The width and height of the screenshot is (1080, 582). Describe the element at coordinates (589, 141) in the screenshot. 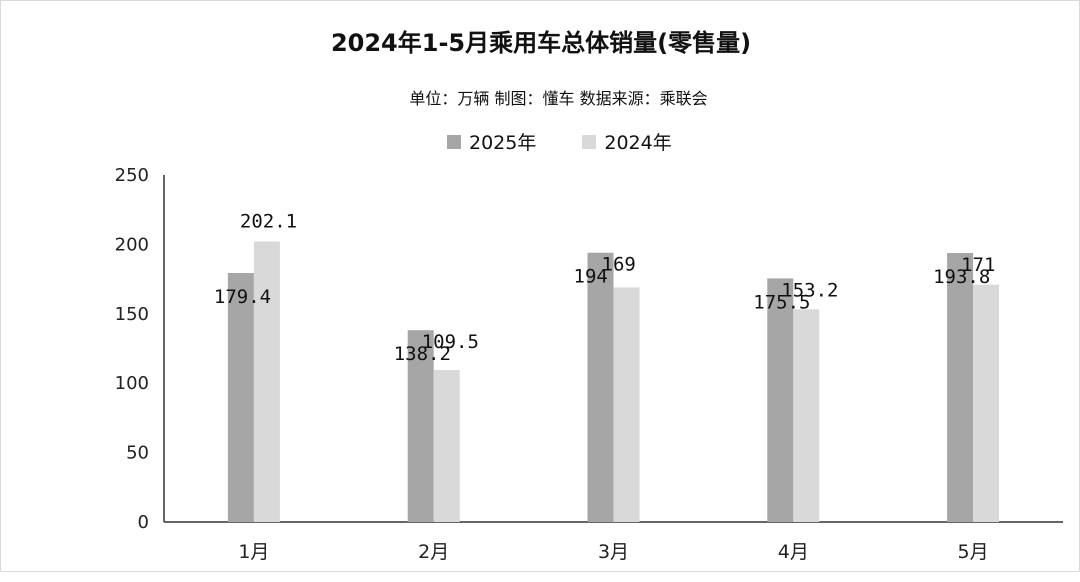

I see `legend-swatch-2024` at that location.